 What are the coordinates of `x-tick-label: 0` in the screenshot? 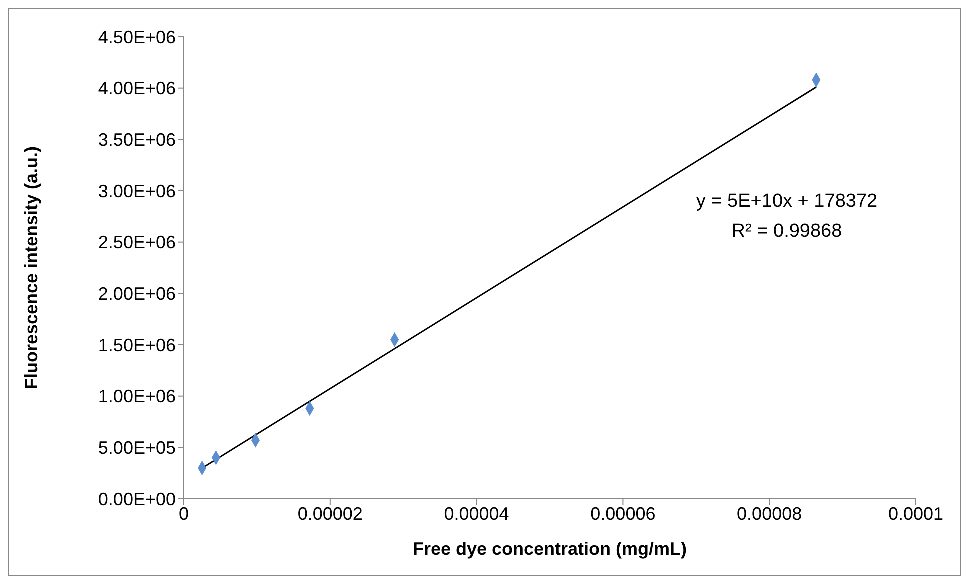 It's located at (184, 514).